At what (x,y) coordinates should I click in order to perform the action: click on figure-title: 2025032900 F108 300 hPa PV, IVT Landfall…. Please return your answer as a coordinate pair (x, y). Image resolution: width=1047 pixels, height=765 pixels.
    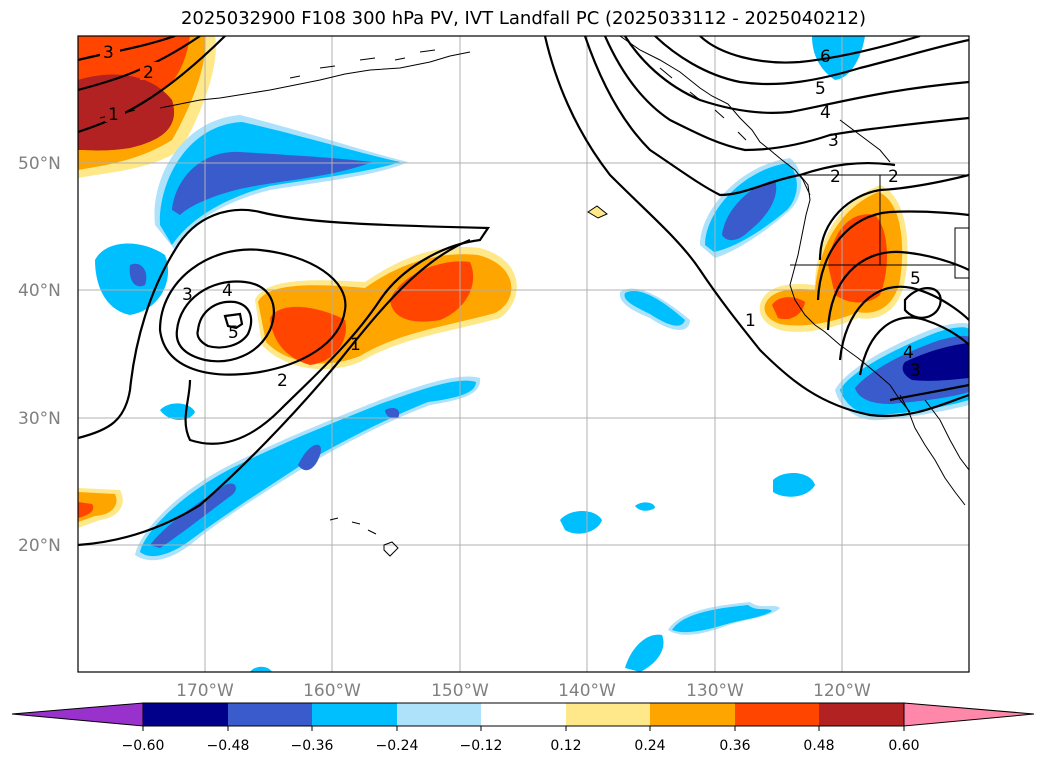
    Looking at the image, I should click on (523, 18).